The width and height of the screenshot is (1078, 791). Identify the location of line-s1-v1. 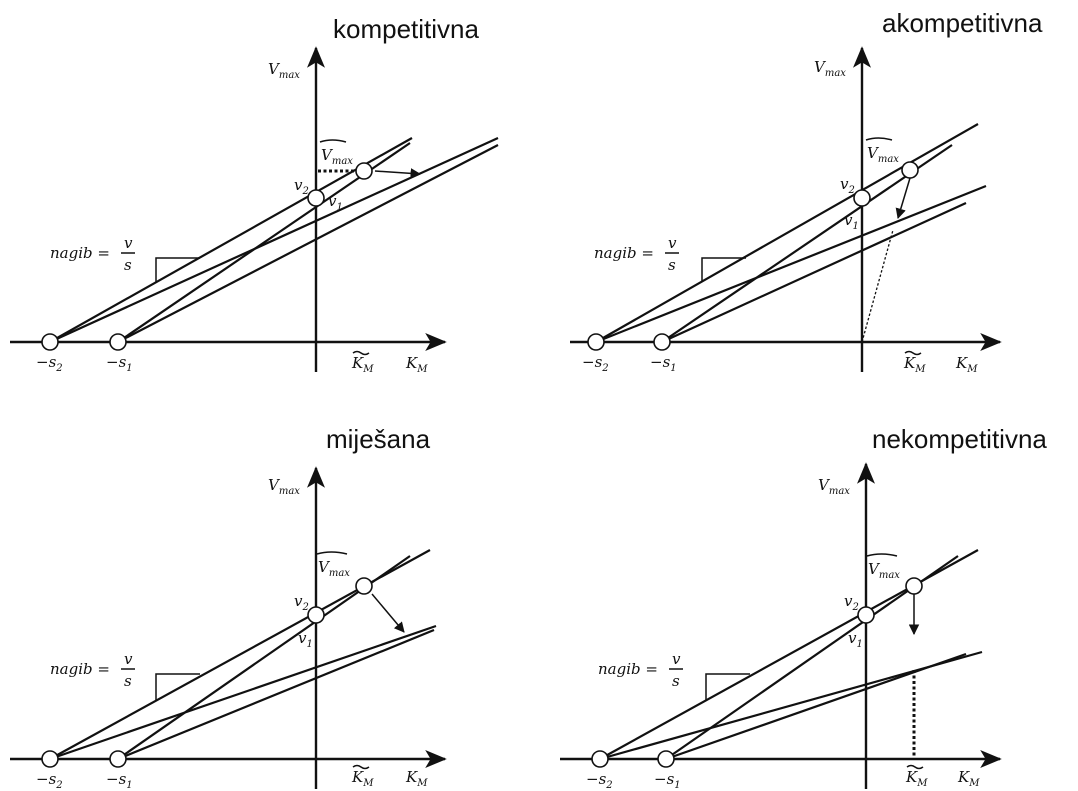
(807, 243).